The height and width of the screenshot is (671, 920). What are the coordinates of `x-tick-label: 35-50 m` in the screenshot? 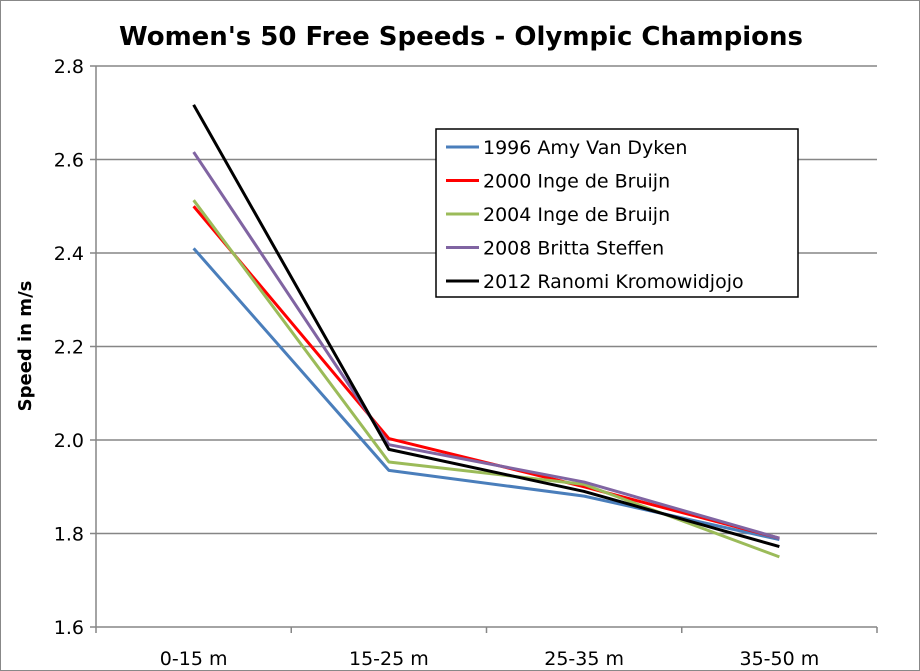 It's located at (779, 659).